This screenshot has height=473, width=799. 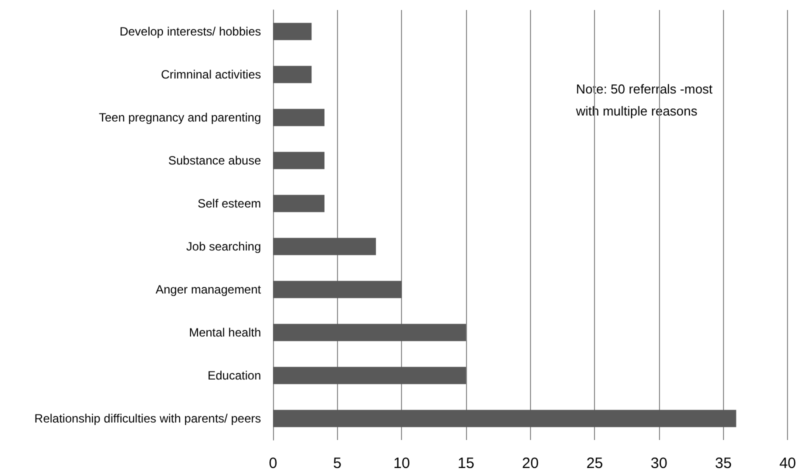 What do you see at coordinates (530, 463) in the screenshot?
I see `x-tick-label: 20` at bounding box center [530, 463].